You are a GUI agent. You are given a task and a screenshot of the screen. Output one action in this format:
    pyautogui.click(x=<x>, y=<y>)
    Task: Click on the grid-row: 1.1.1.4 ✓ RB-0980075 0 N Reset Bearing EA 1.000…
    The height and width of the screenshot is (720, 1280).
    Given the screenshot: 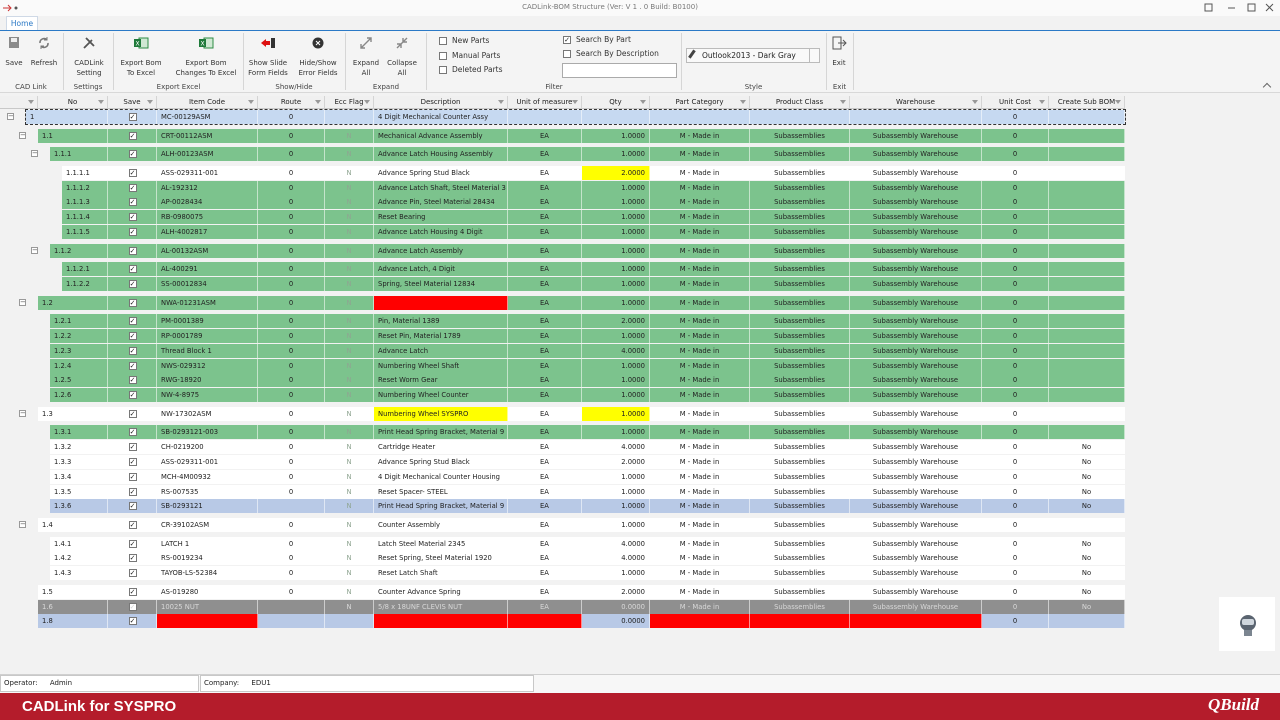 What is the action you would take?
    pyautogui.click(x=593, y=217)
    